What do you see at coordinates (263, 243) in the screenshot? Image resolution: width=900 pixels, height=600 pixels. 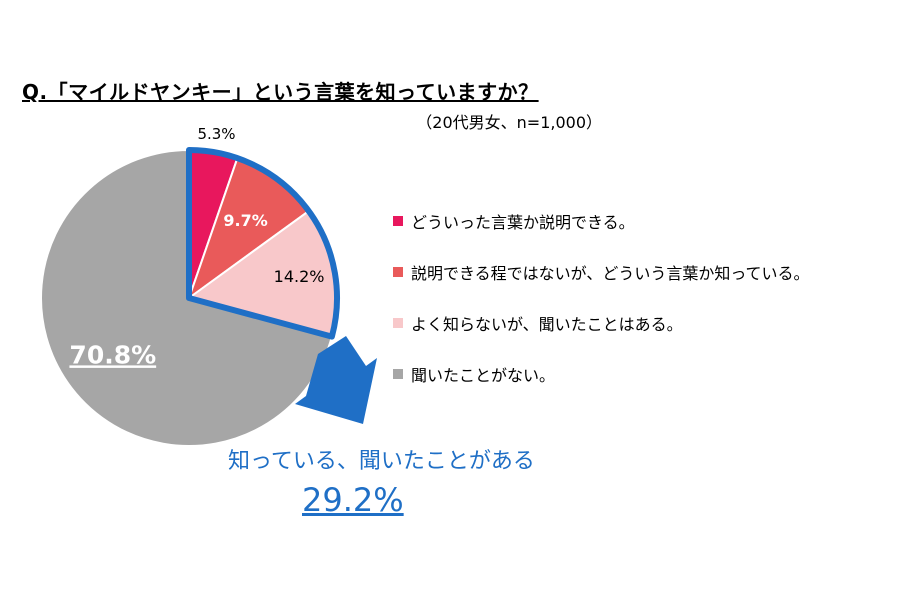 I see `highlight-outline` at bounding box center [263, 243].